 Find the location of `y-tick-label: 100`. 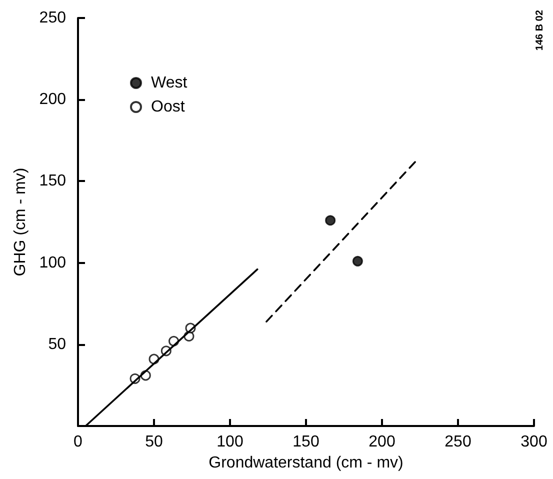

y-tick-label: 100 is located at coordinates (52, 263).